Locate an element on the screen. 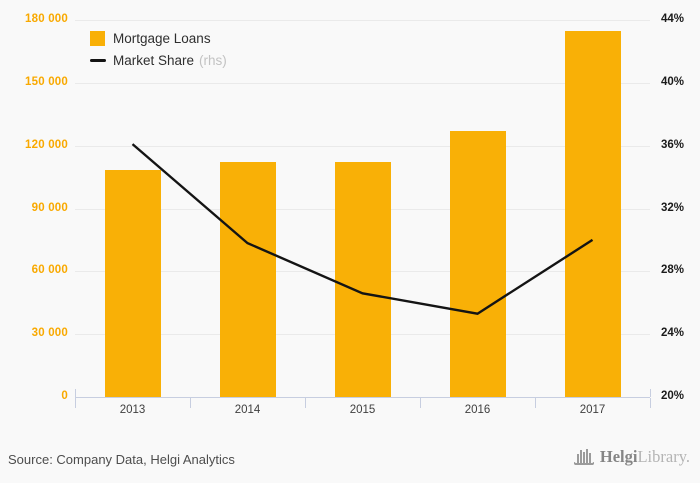 This screenshot has width=700, height=483. bar-2015 is located at coordinates (362, 279).